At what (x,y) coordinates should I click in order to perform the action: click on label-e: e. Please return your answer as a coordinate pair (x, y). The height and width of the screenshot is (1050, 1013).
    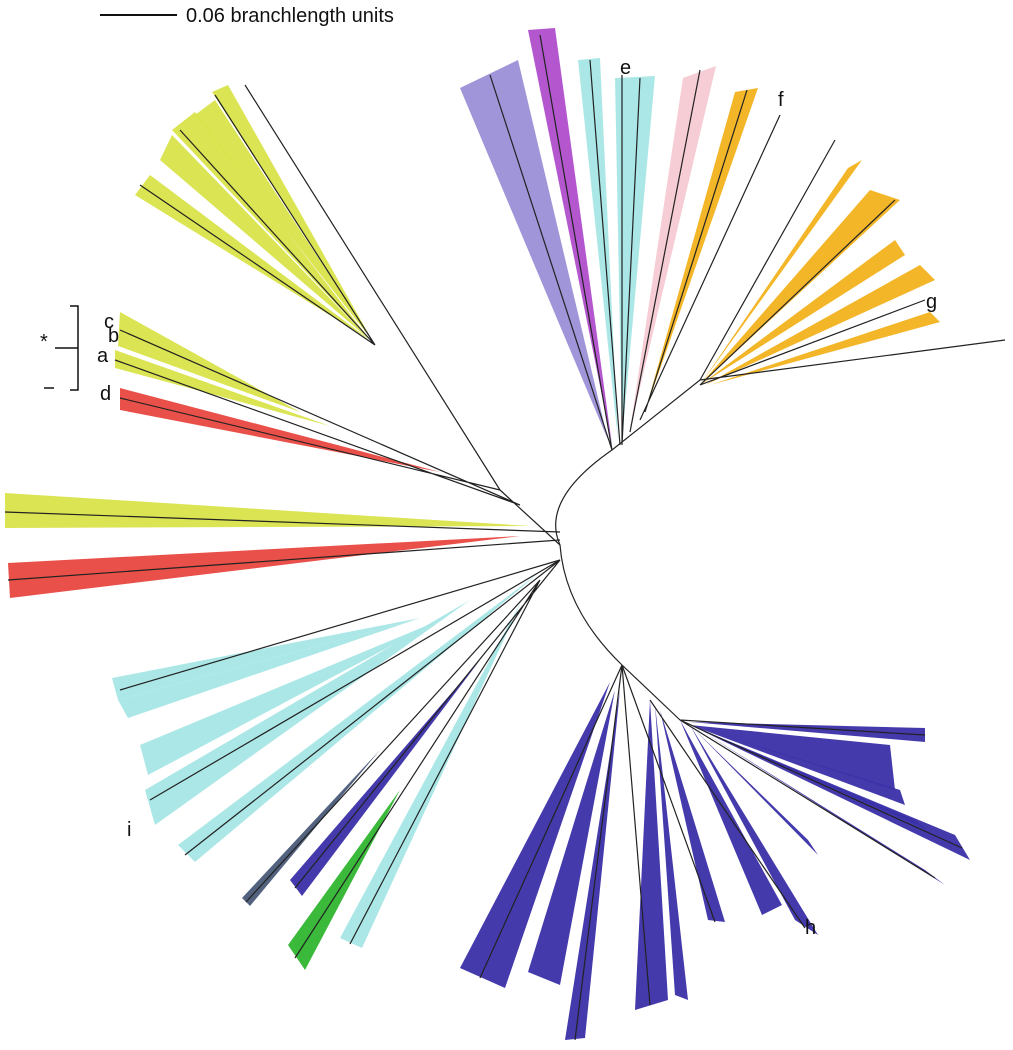
    Looking at the image, I should click on (625, 68).